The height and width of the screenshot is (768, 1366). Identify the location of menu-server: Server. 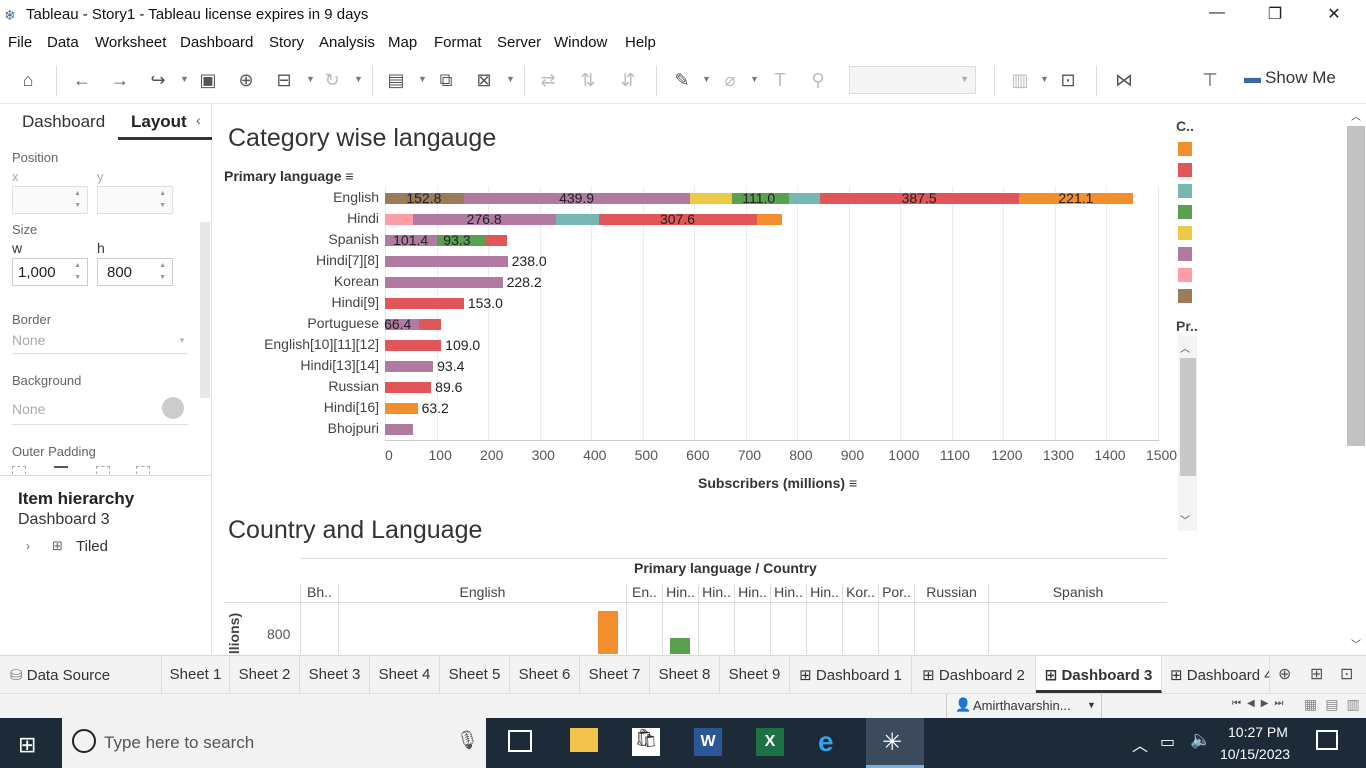
(519, 42).